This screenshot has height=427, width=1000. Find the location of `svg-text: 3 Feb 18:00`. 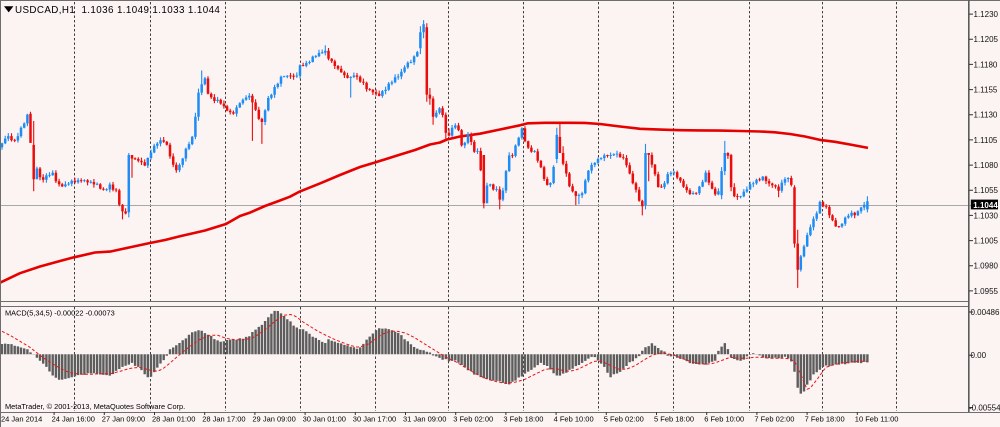

svg-text: 3 Feb 18:00 is located at coordinates (523, 419).